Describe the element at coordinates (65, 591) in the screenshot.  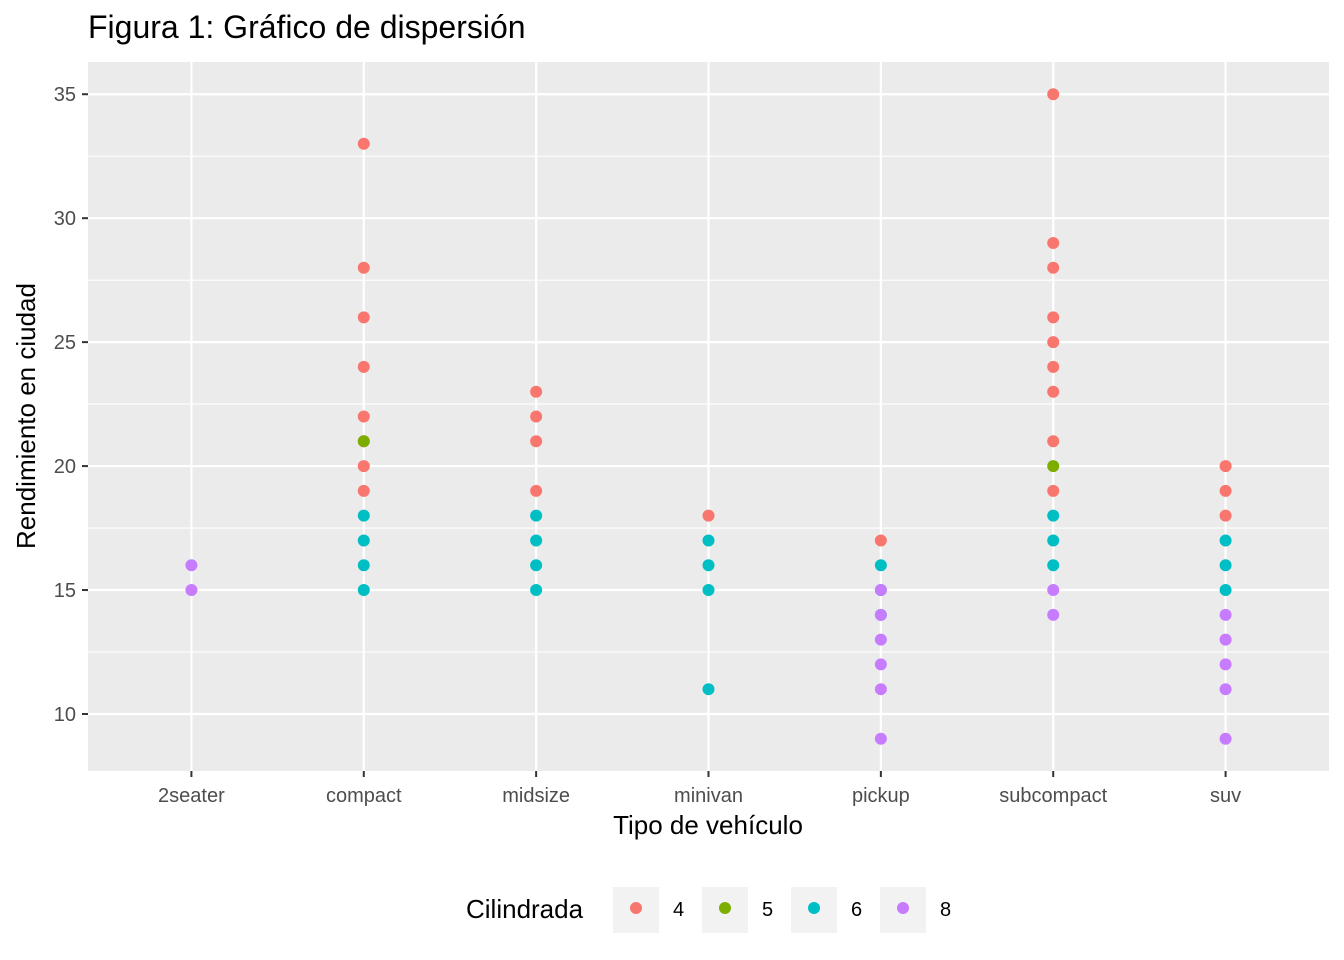
I see `y-tick-label: 15` at that location.